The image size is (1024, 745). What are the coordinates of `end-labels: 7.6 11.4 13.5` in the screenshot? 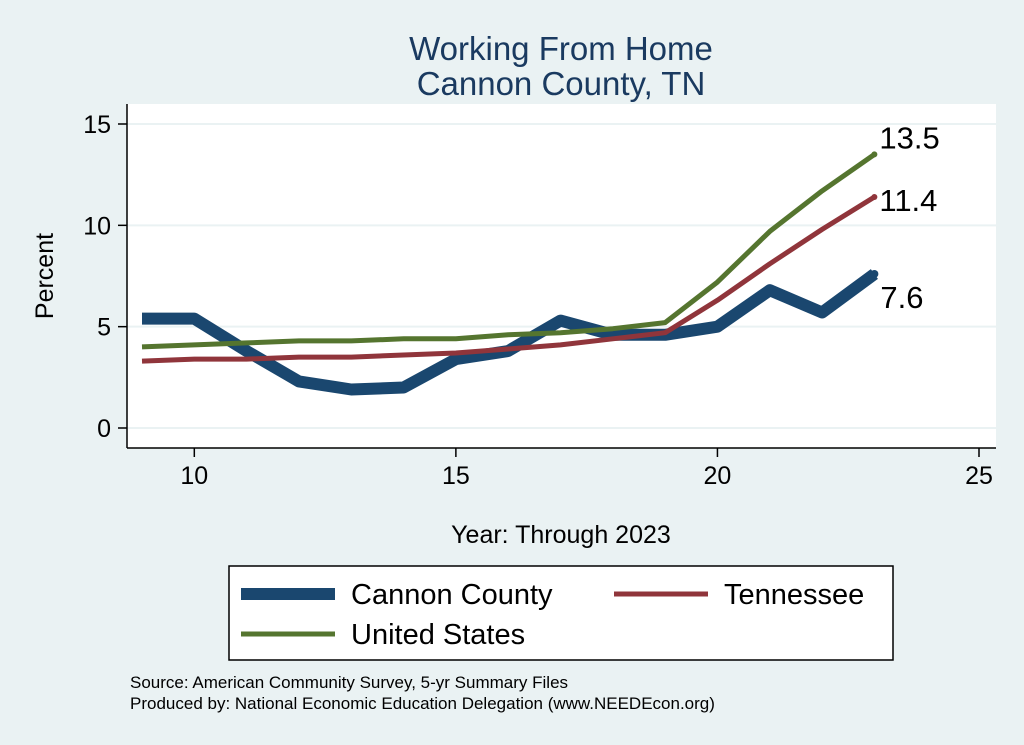 It's located at (909, 217).